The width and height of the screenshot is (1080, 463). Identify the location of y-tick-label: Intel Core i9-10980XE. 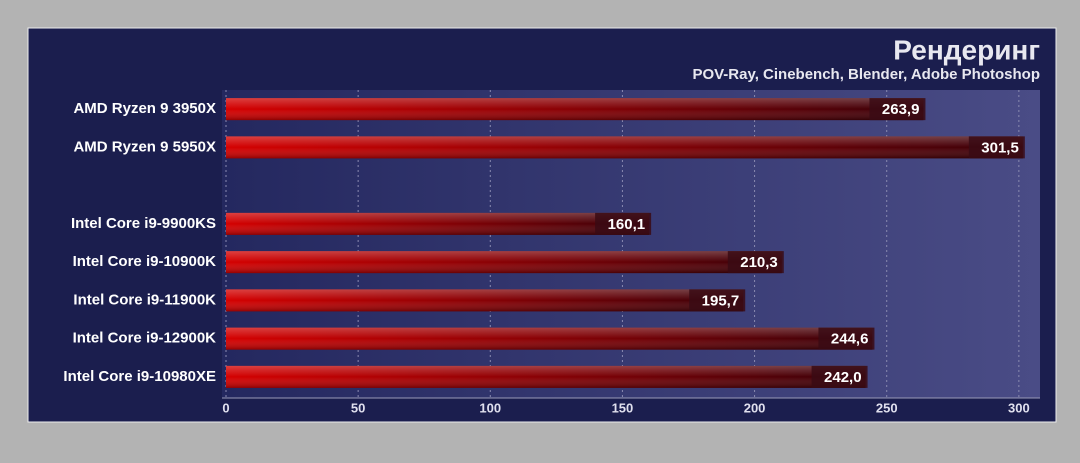
(139, 376).